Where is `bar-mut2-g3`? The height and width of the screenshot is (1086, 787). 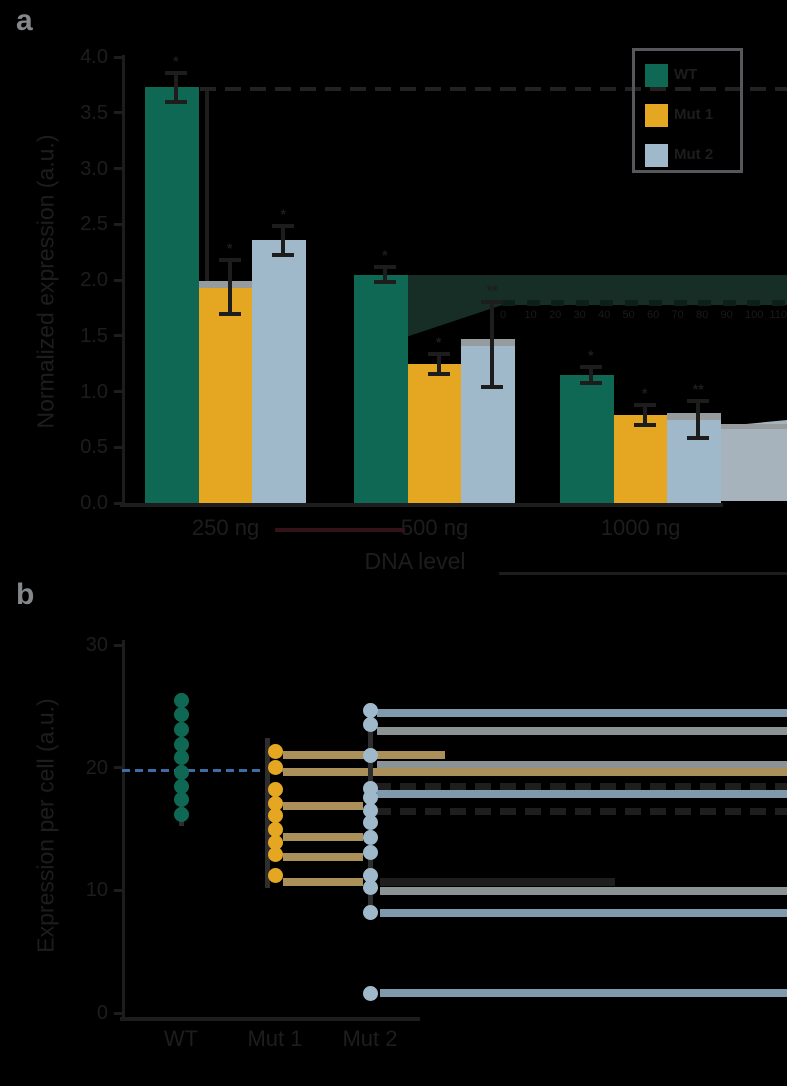 bar-mut2-g3 is located at coordinates (694, 461).